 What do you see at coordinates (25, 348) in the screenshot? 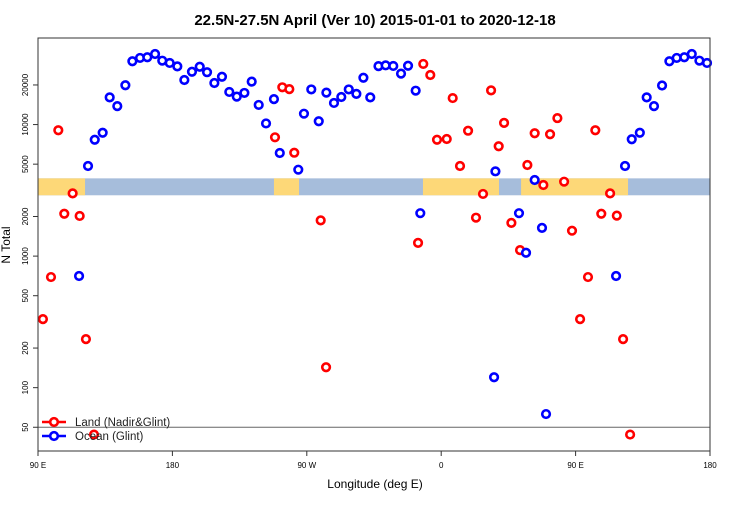
I see `y-tick-label: 200` at bounding box center [25, 348].